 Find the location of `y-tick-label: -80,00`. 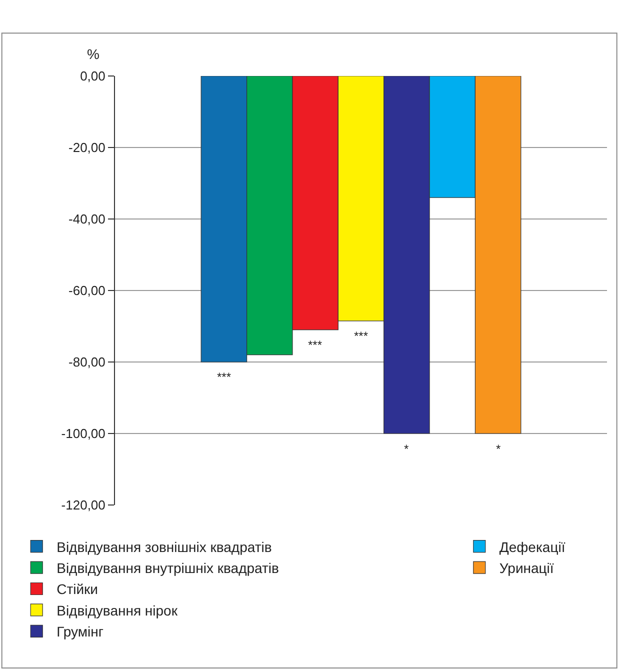

y-tick-label: -80,00 is located at coordinates (87, 362).